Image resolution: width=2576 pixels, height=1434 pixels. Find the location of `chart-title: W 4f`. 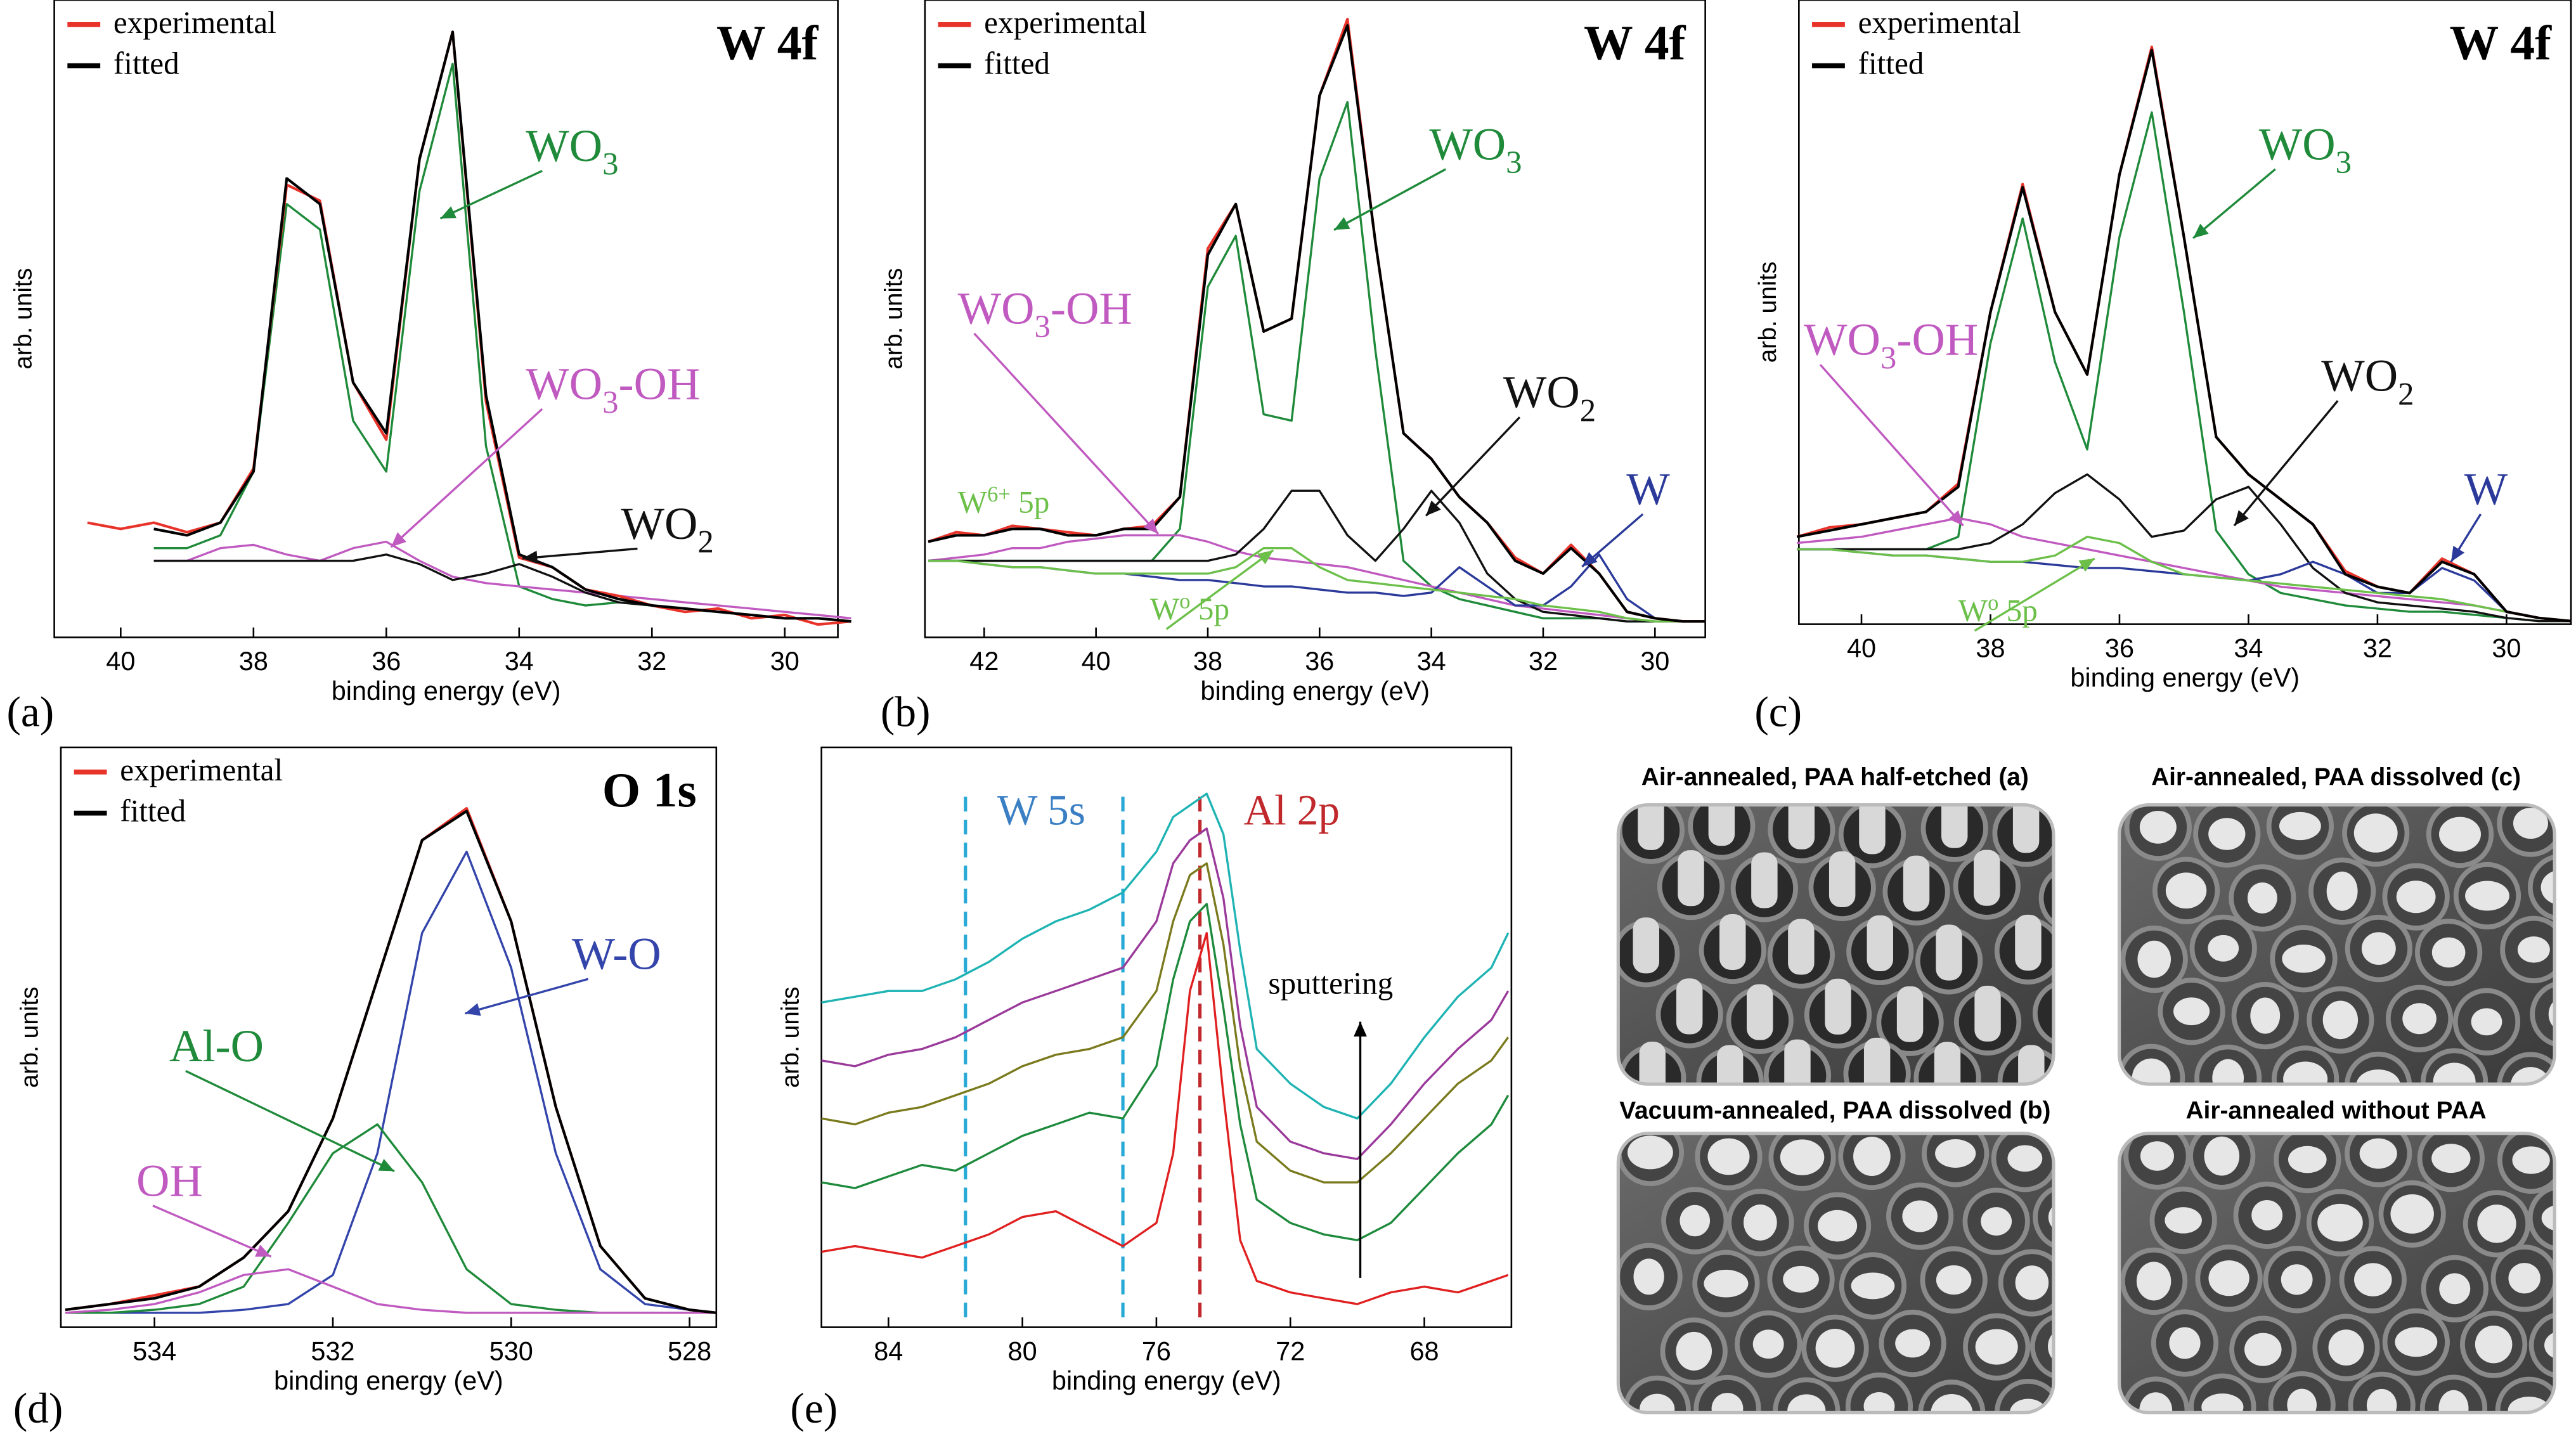

chart-title: W 4f is located at coordinates (2501, 42).